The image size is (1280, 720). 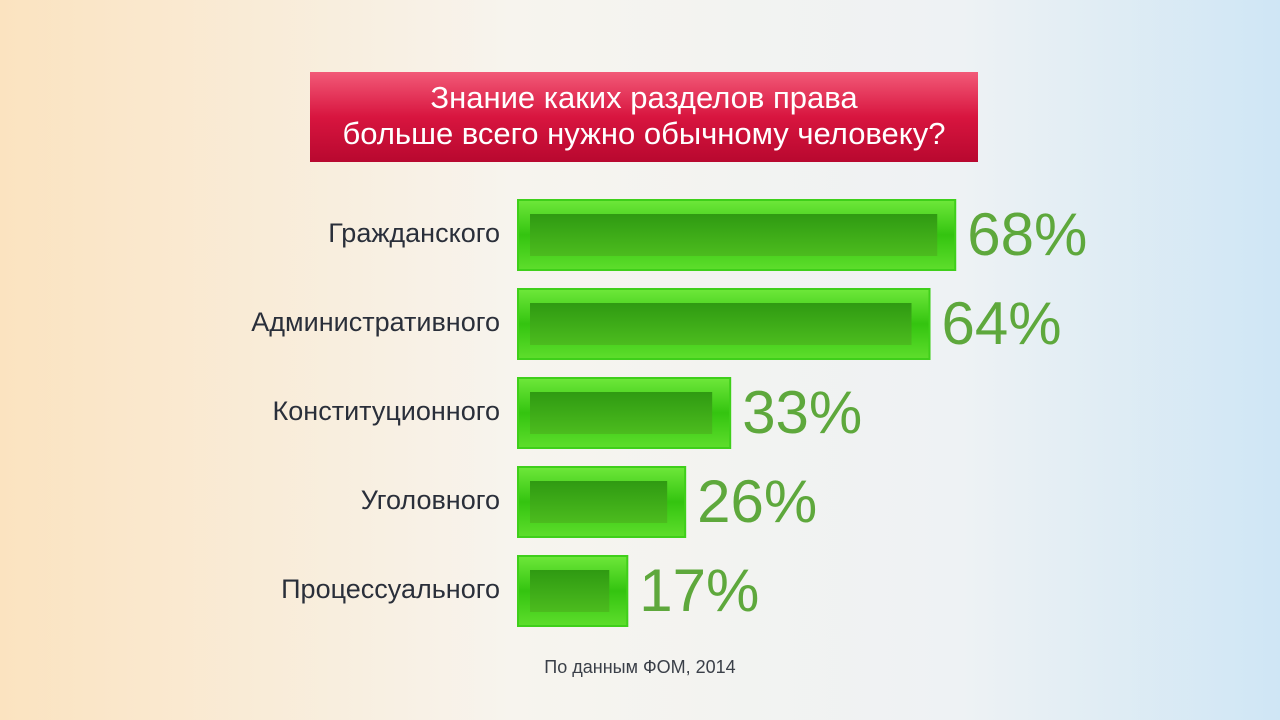 What do you see at coordinates (375, 322) in the screenshot?
I see `category-label: Административного` at bounding box center [375, 322].